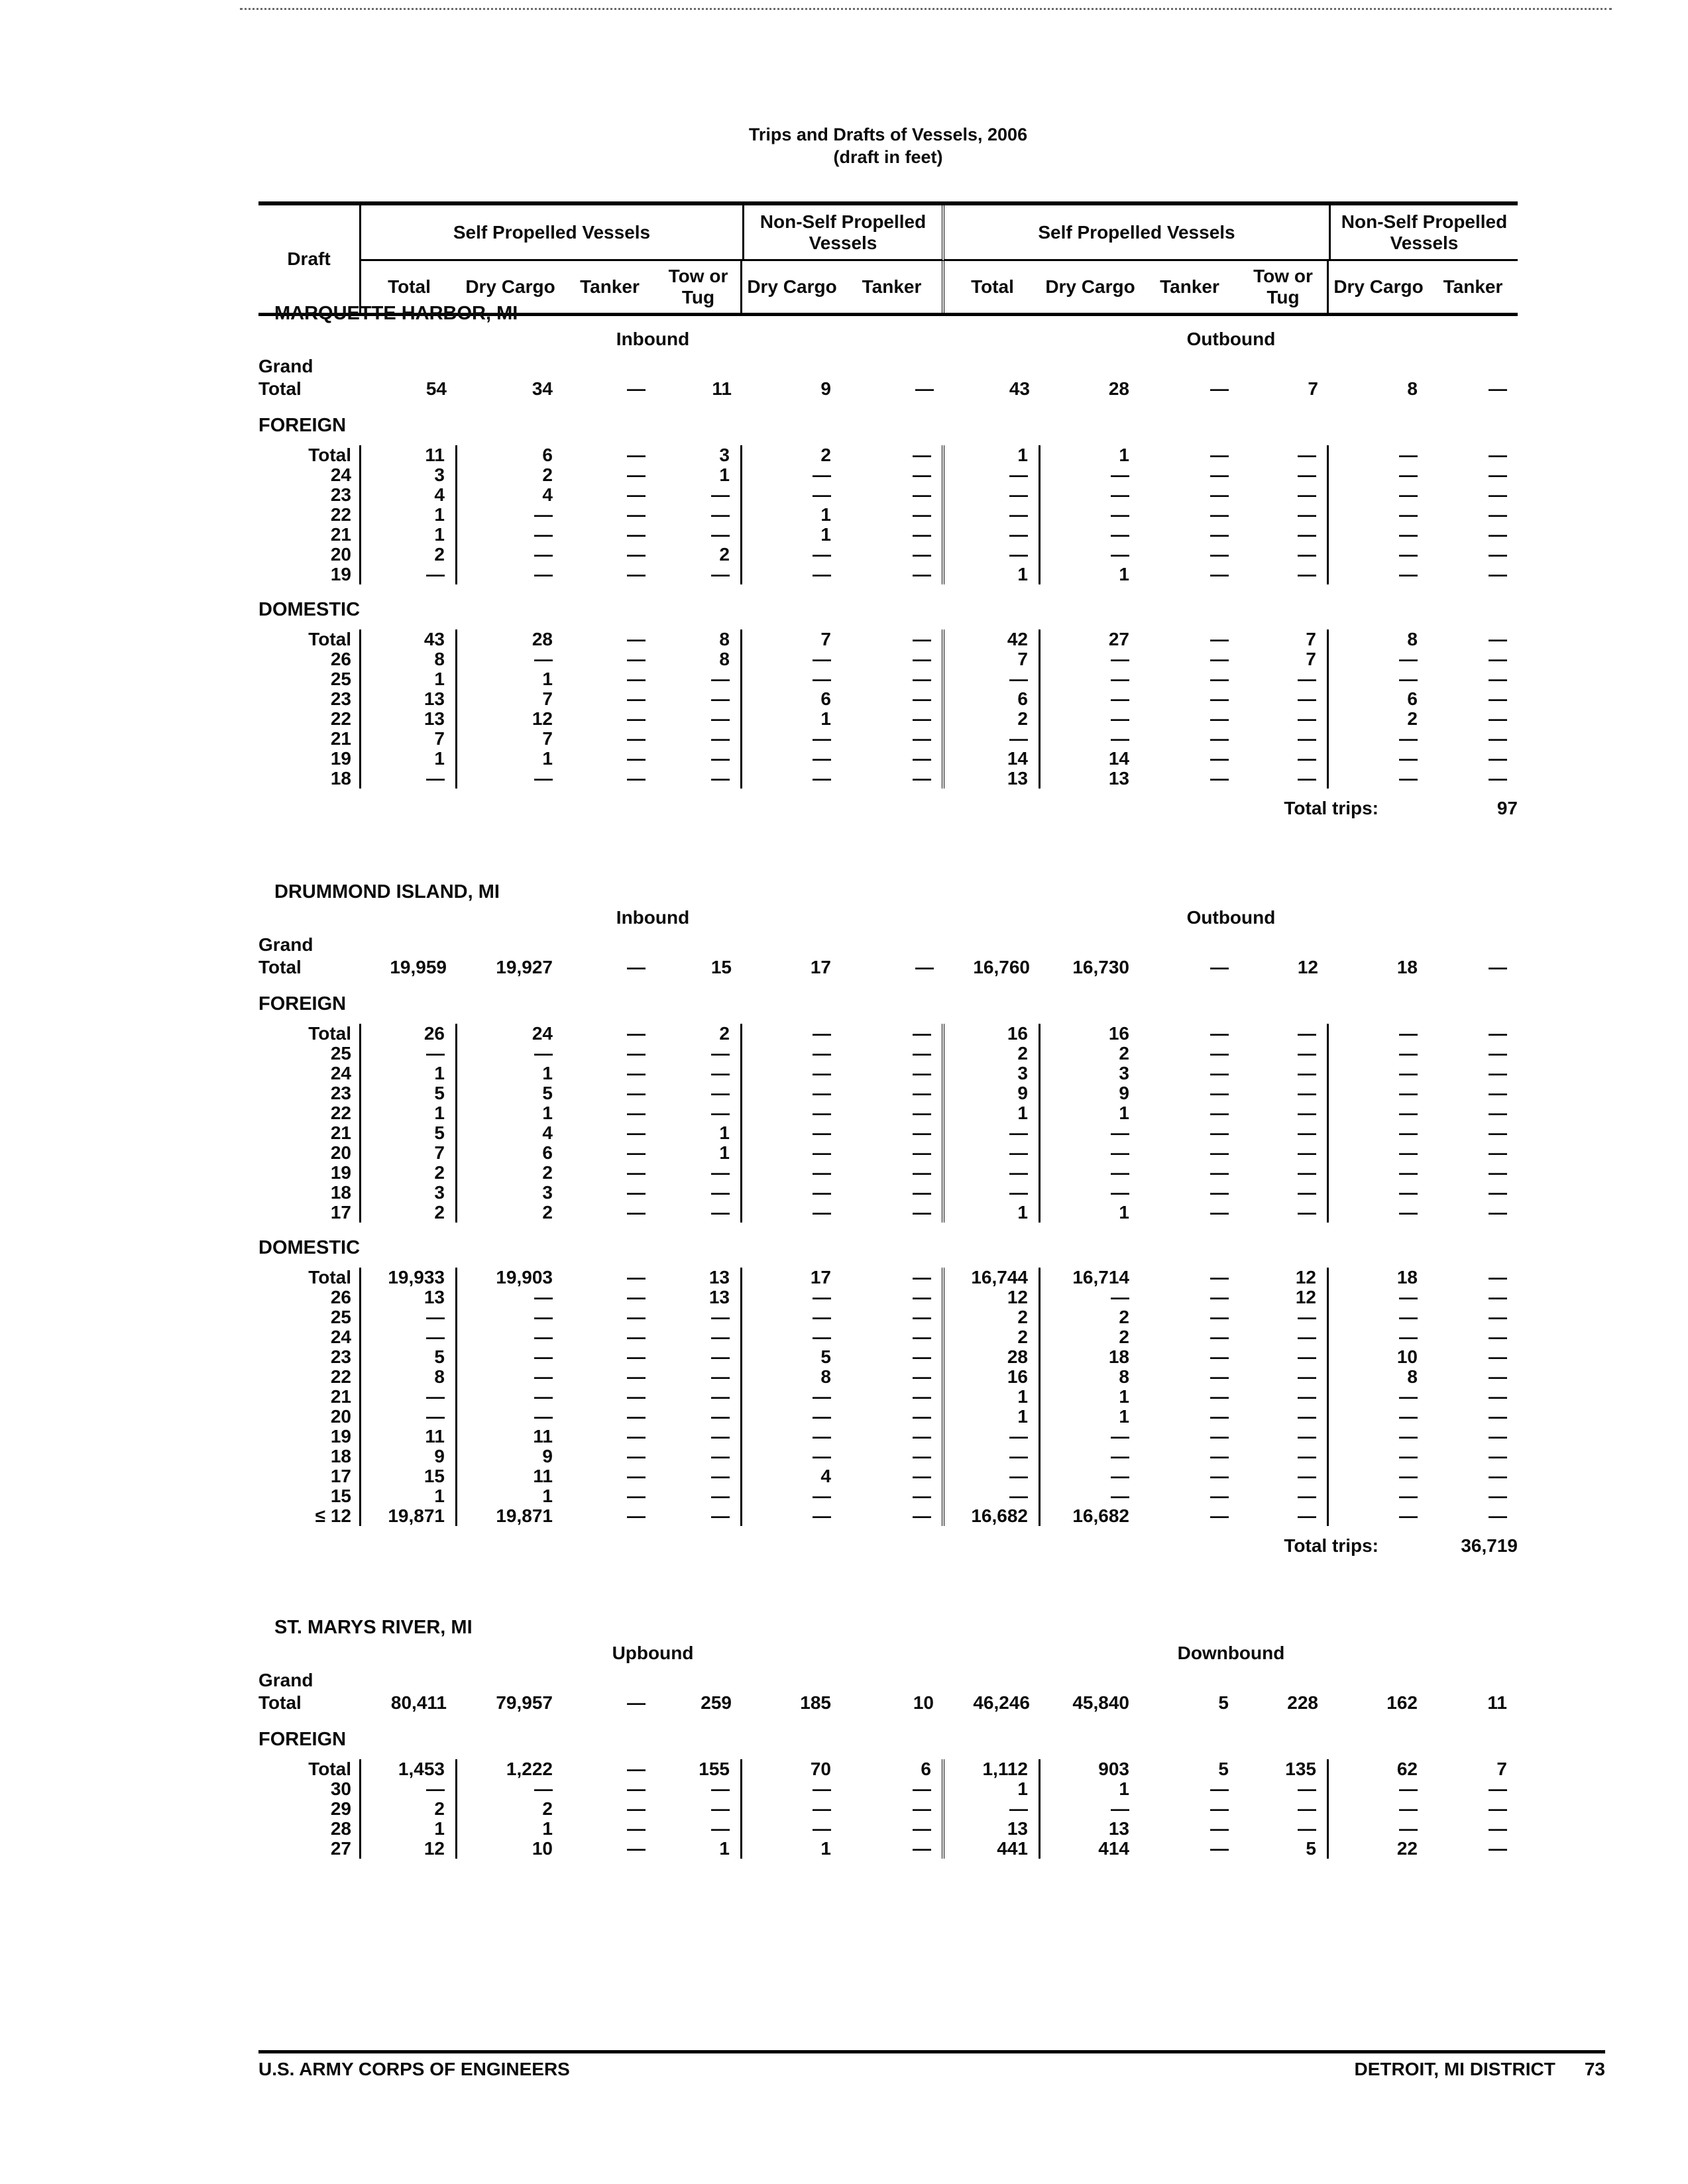 The width and height of the screenshot is (1688, 2184). Describe the element at coordinates (309, 574) in the screenshot. I see `draft-label-cell: 19` at that location.